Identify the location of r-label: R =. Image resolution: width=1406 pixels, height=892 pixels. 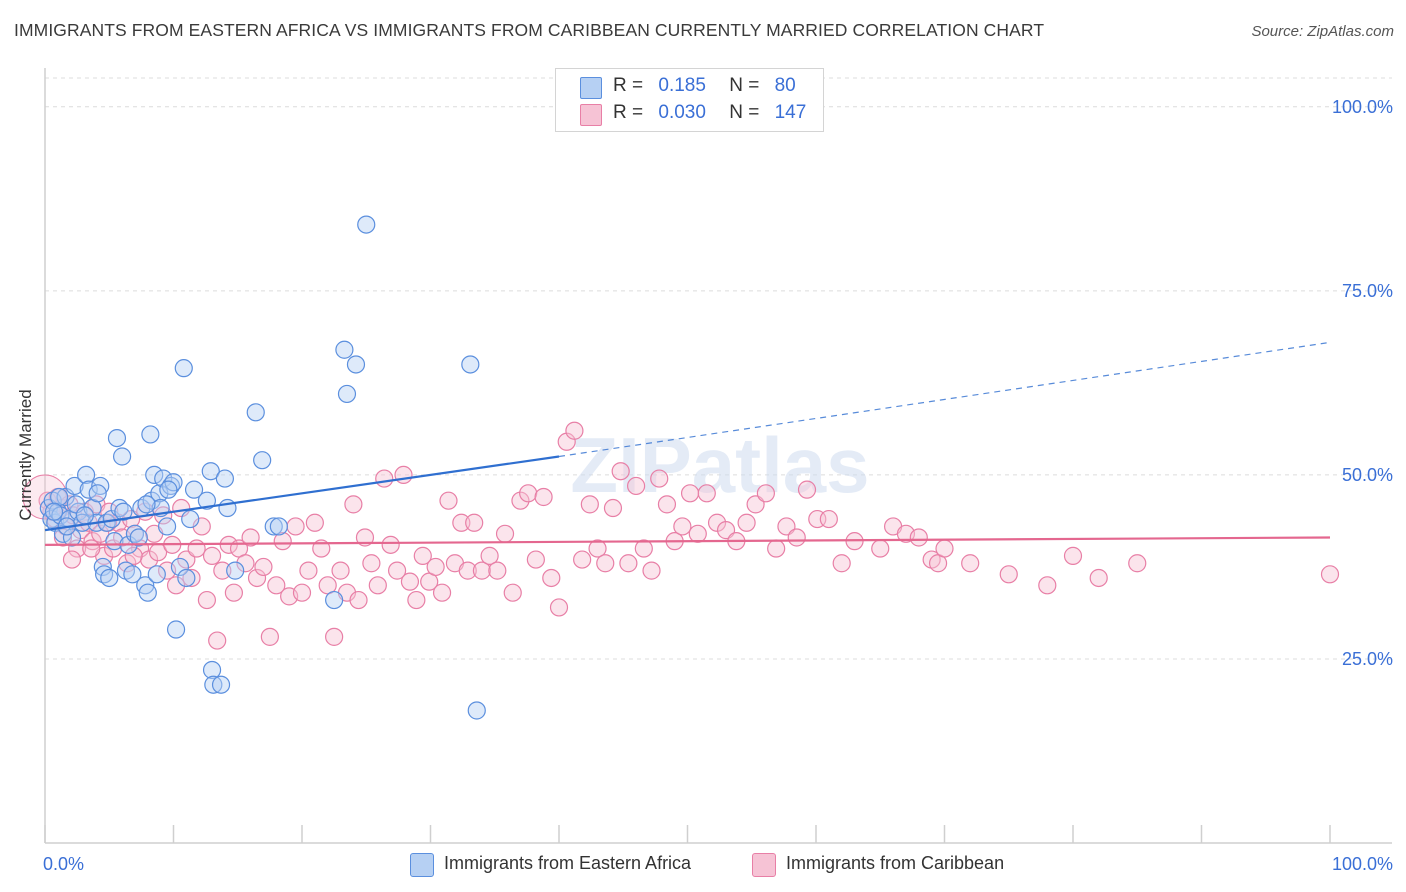
(628, 112).